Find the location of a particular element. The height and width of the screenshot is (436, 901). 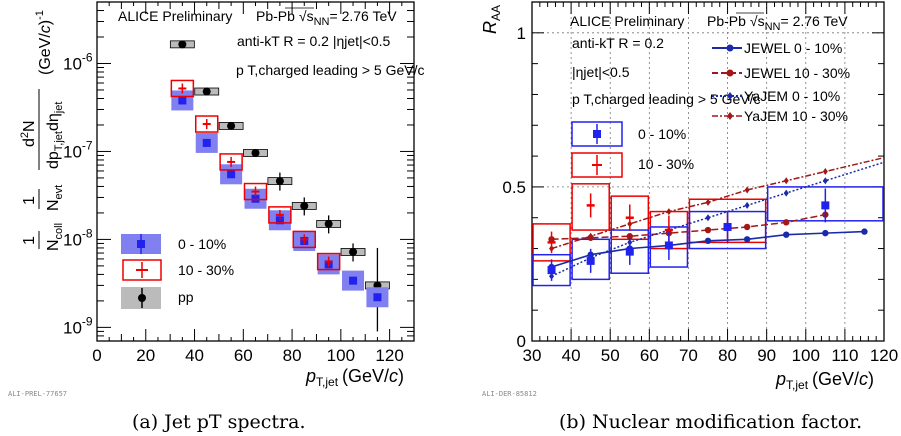

y-tick-label-a: 10⁻⁶ is located at coordinates (78, 61).